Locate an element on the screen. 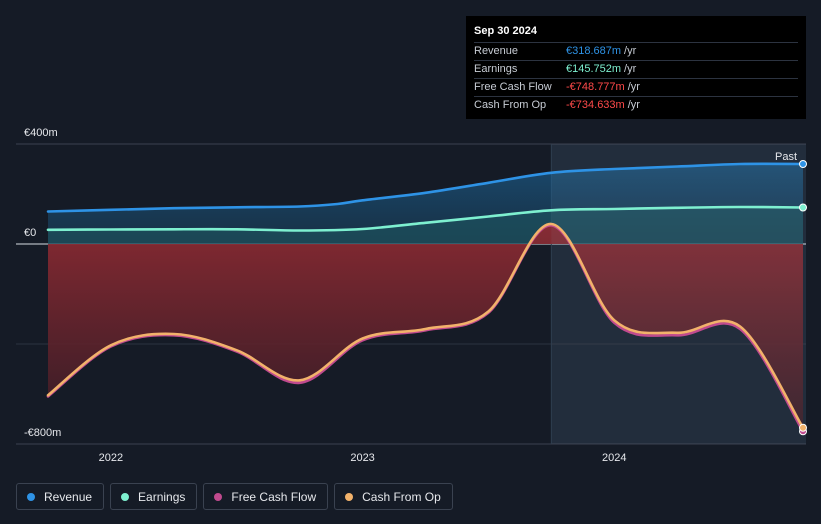  tooltip-row-cash-from-op: Cash From Op -€734.633m/yr is located at coordinates (636, 105).